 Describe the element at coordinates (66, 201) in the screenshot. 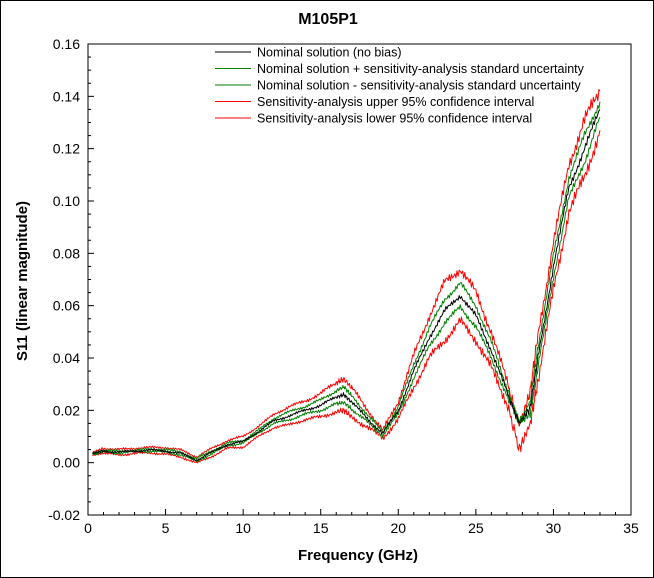

I see `y-tick-label: 0.10` at that location.